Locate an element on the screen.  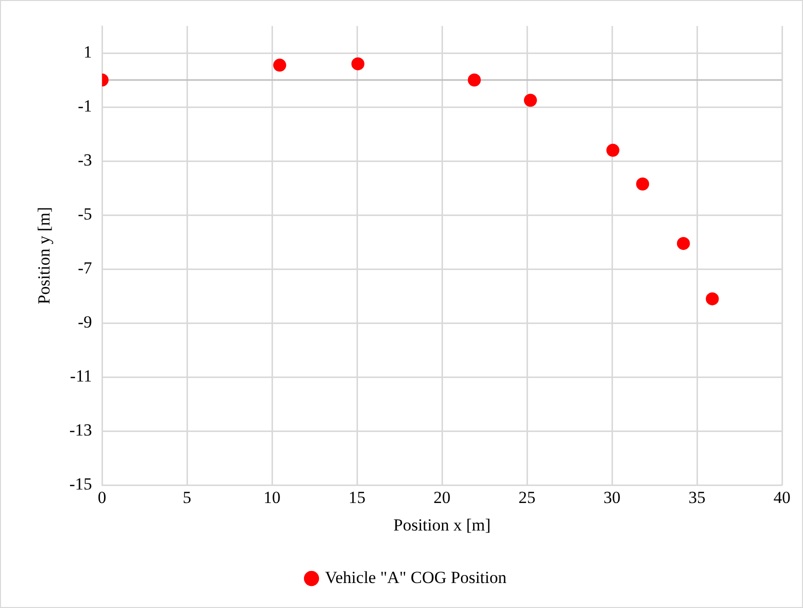
x-tick-label: 30 is located at coordinates (612, 497).